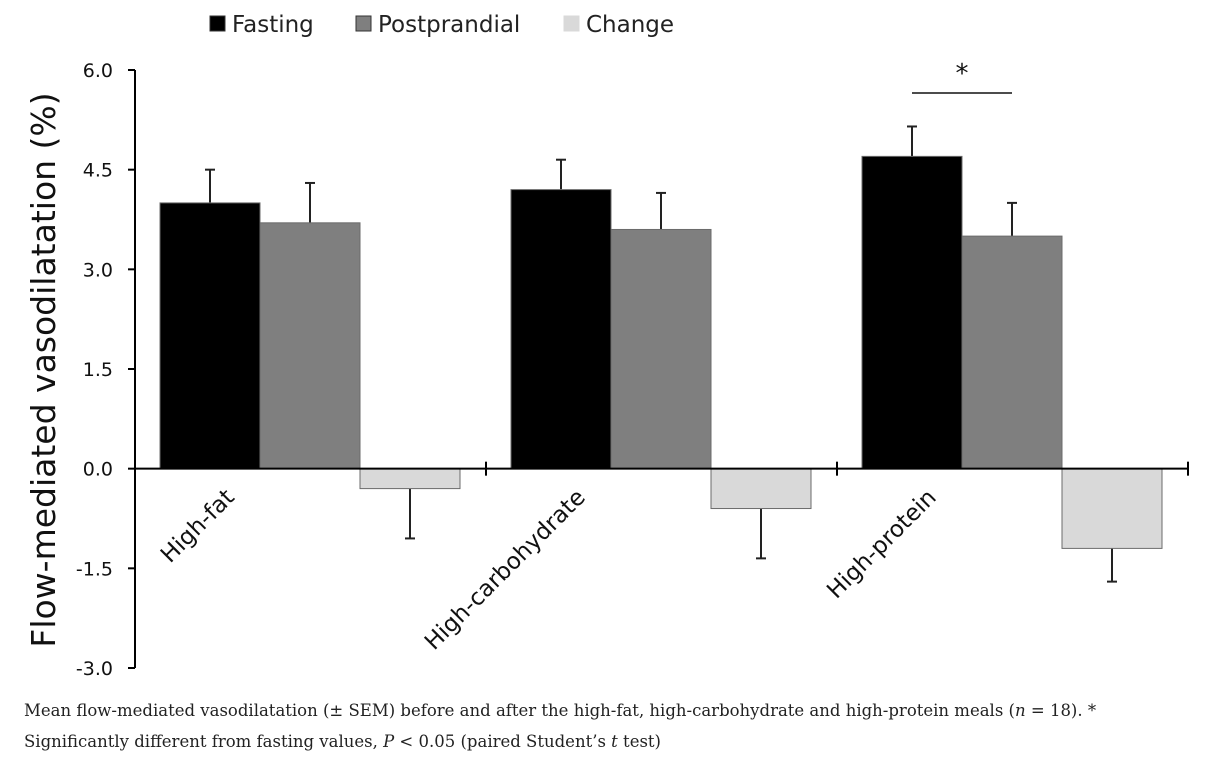 The image size is (1209, 769). What do you see at coordinates (912, 312) in the screenshot?
I see `bar-fasting-high-protein` at bounding box center [912, 312].